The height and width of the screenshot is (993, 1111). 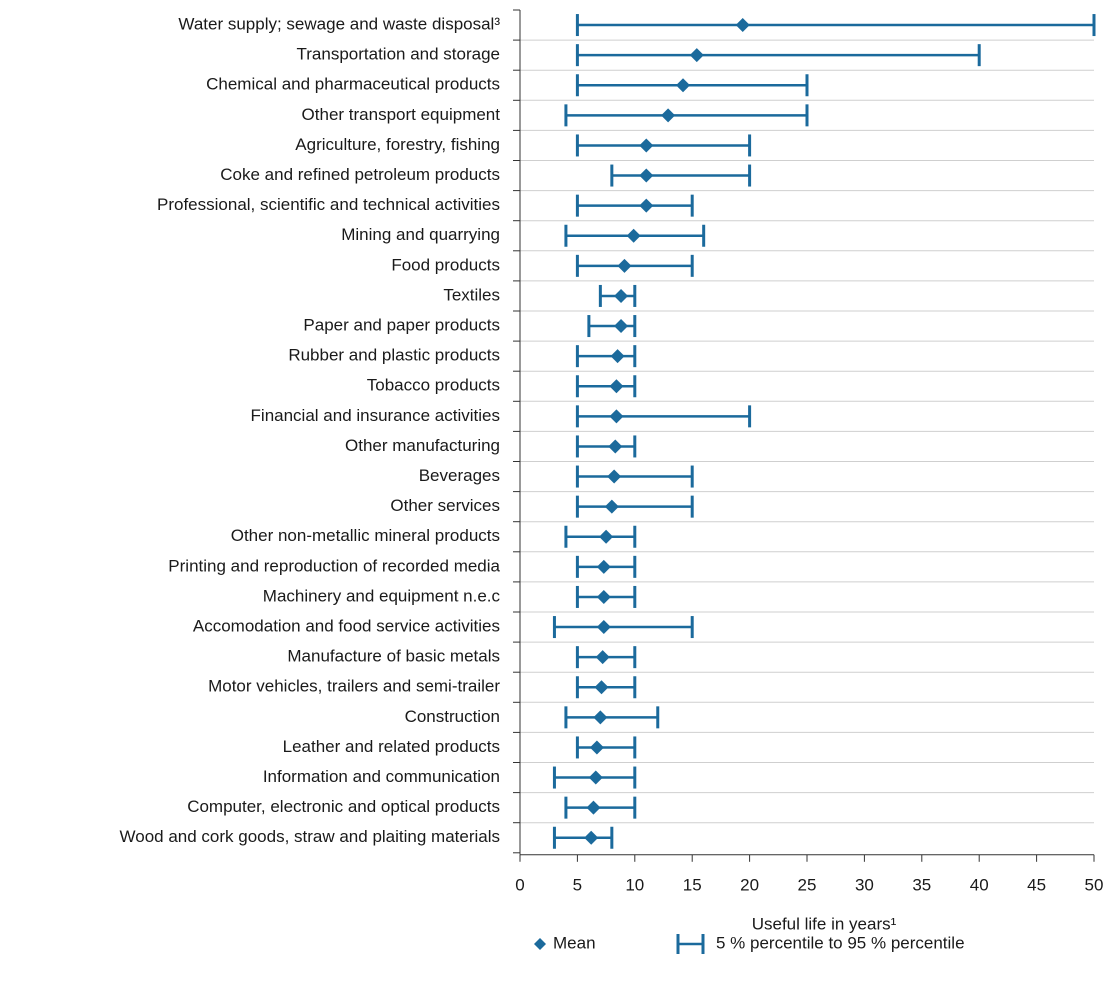 I want to click on y-tick-label: Leather and related products, so click(x=391, y=746).